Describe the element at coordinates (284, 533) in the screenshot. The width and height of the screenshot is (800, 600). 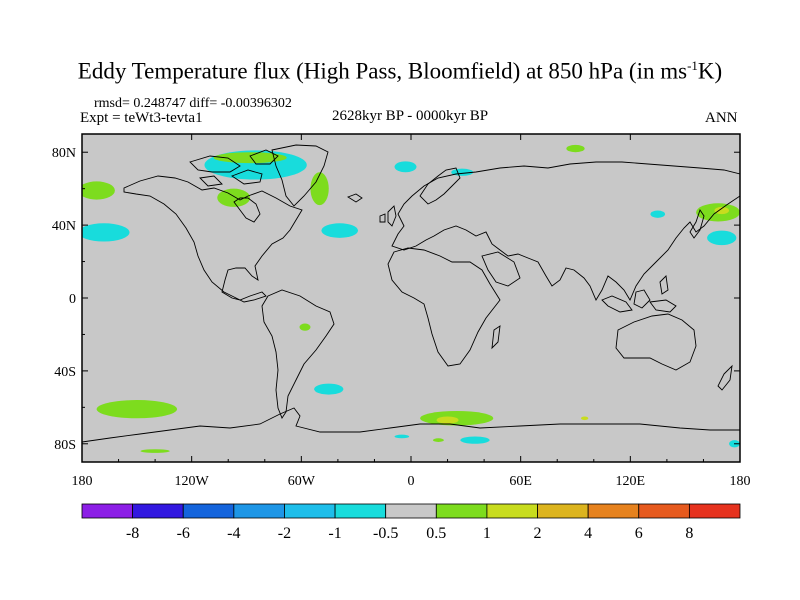
I see `colorbar-label-3: -2` at that location.